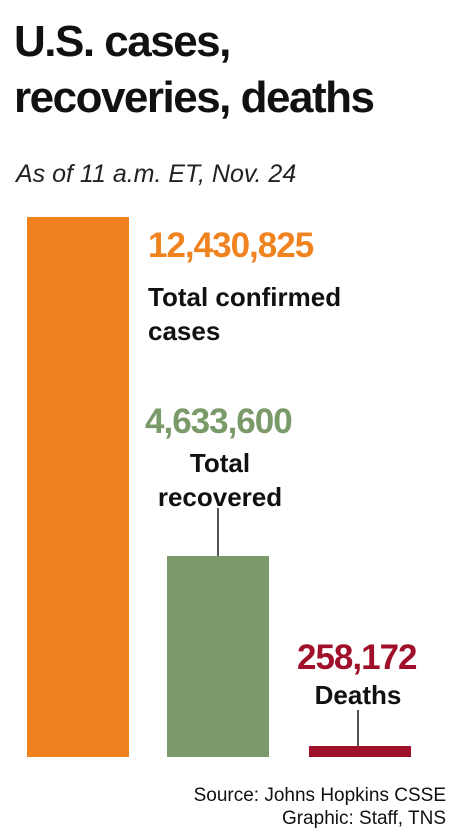 This screenshot has height=835, width=458. Describe the element at coordinates (319, 795) in the screenshot. I see `source: Source: Johns Hopkins CSSE` at that location.